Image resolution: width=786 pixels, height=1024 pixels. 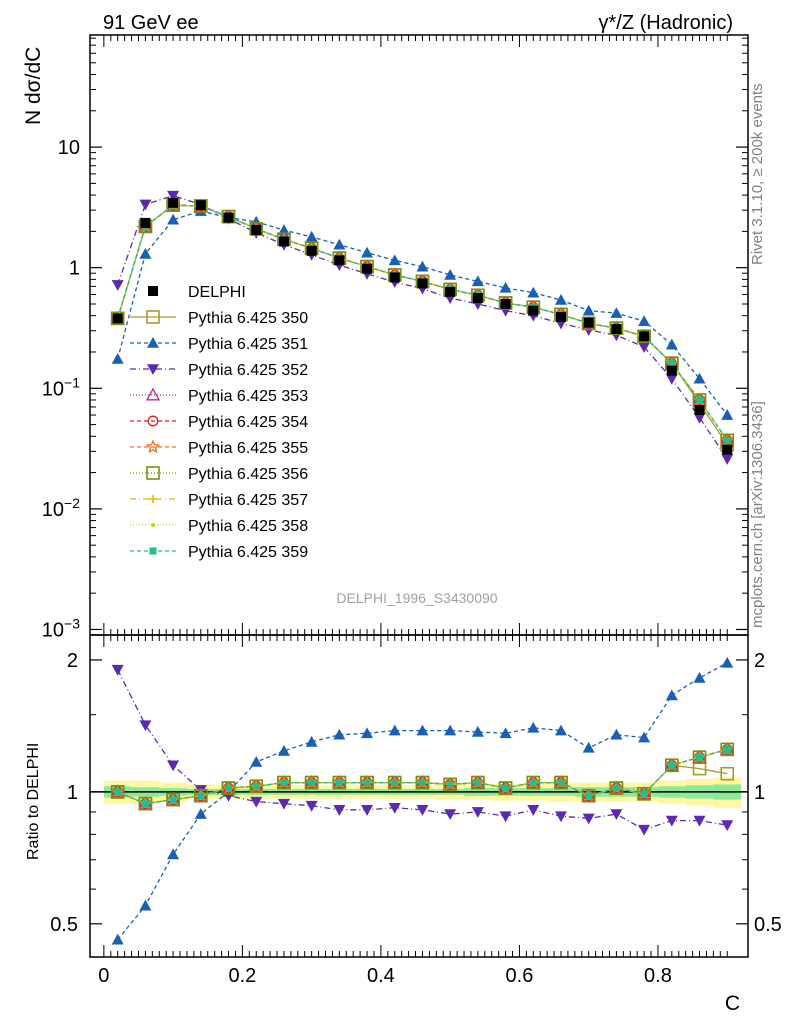 I want to click on xtick-label: 0.2, so click(x=242, y=976).